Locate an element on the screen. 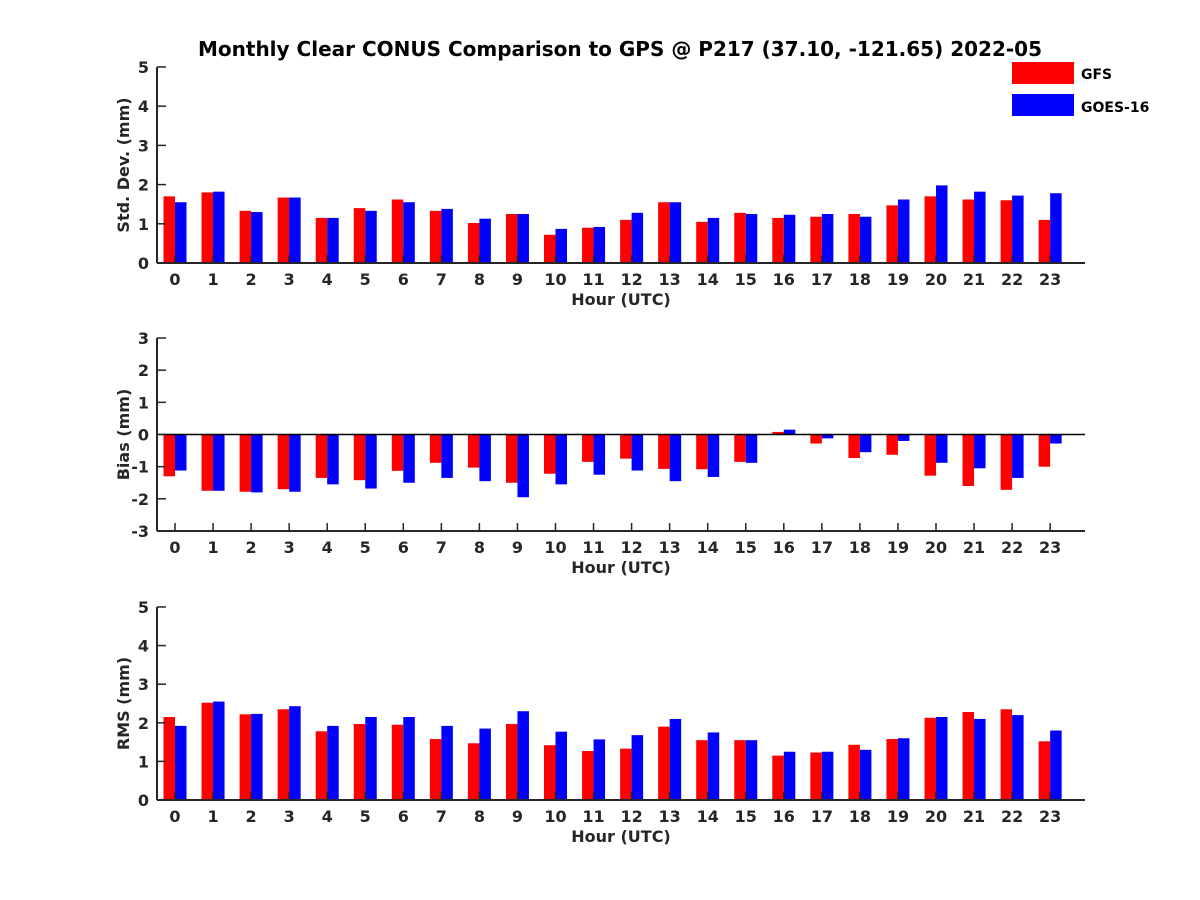 The height and width of the screenshot is (900, 1200). bias-x-tick-label: 6 is located at coordinates (403, 547).